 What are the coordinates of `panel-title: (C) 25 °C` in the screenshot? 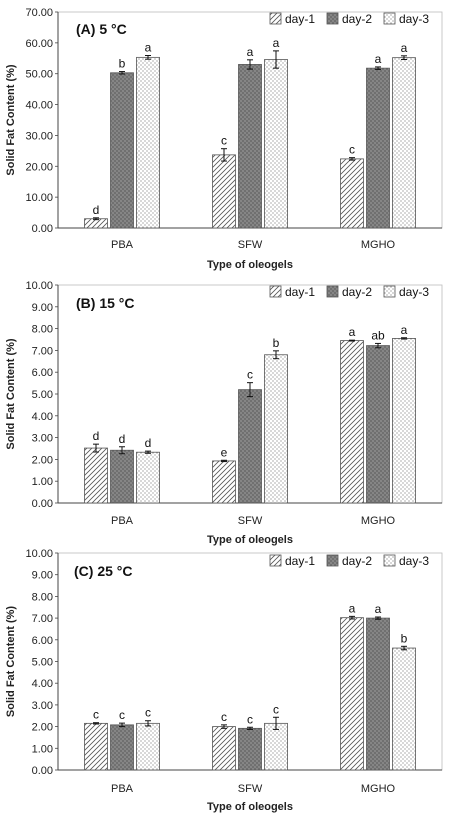 It's located at (103, 571).